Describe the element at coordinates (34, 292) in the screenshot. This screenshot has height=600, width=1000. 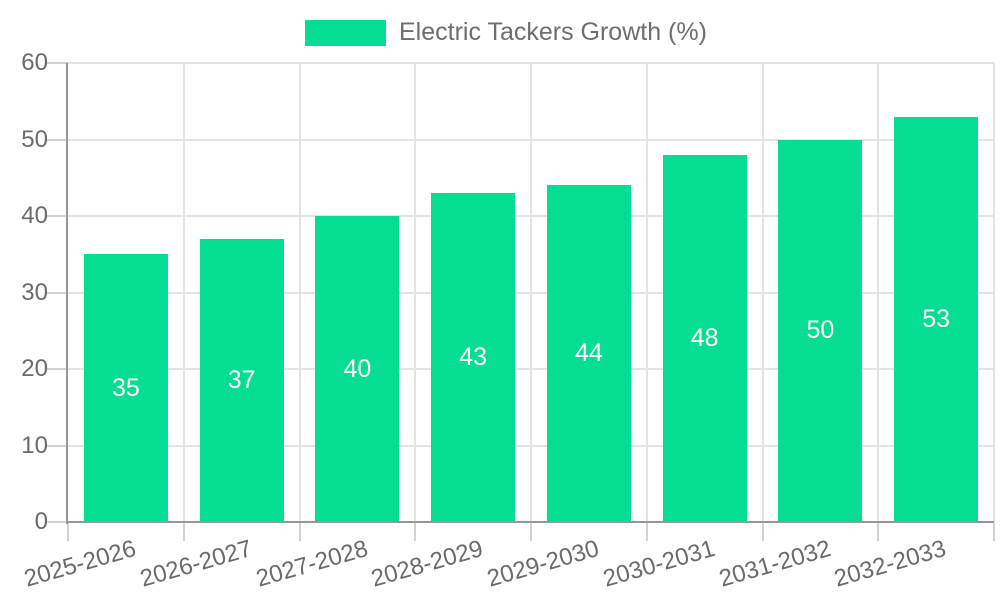
I see `y-tick-label: 30` at that location.